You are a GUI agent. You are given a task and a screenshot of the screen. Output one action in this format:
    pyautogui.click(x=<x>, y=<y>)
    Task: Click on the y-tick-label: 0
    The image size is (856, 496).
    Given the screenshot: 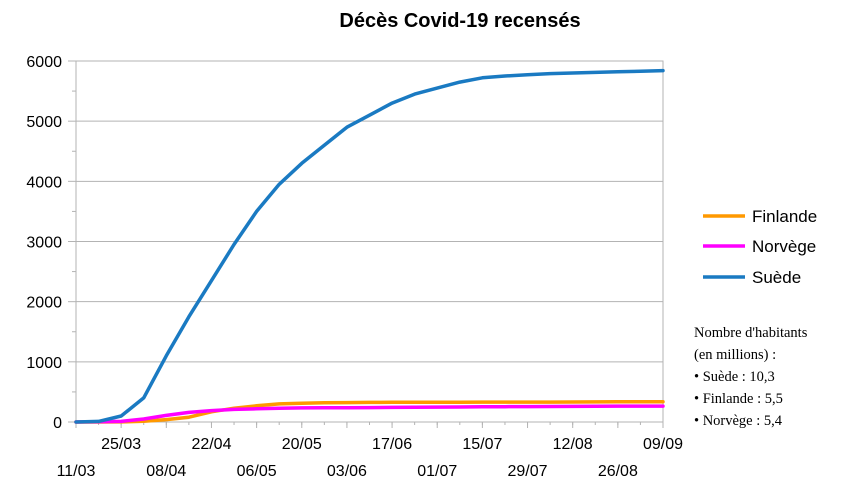 What is the action you would take?
    pyautogui.click(x=57, y=423)
    